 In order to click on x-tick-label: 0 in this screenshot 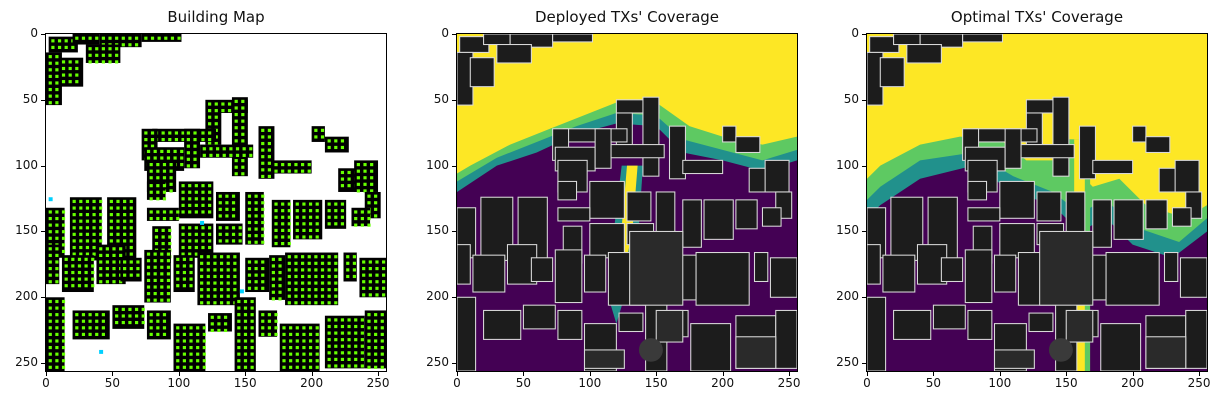, I will do `click(457, 383)`.